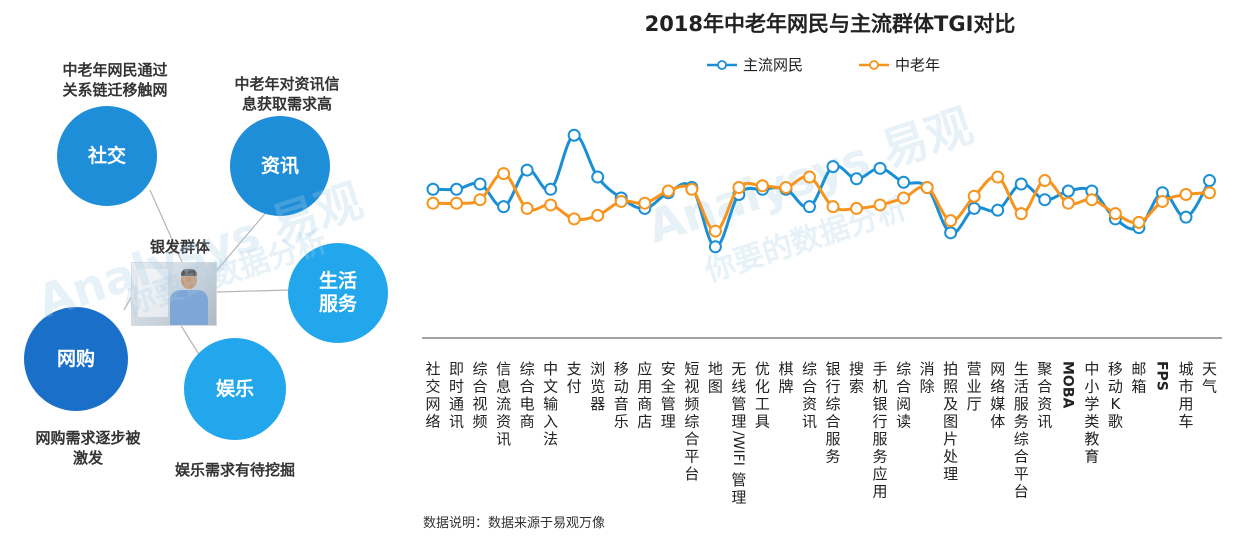  I want to click on x-tick-label-28: 中小学类教育, so click(1091, 413).